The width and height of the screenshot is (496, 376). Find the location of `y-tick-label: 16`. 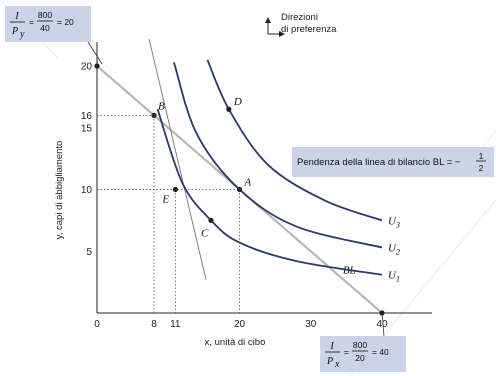

y-tick-label: 16 is located at coordinates (87, 116).